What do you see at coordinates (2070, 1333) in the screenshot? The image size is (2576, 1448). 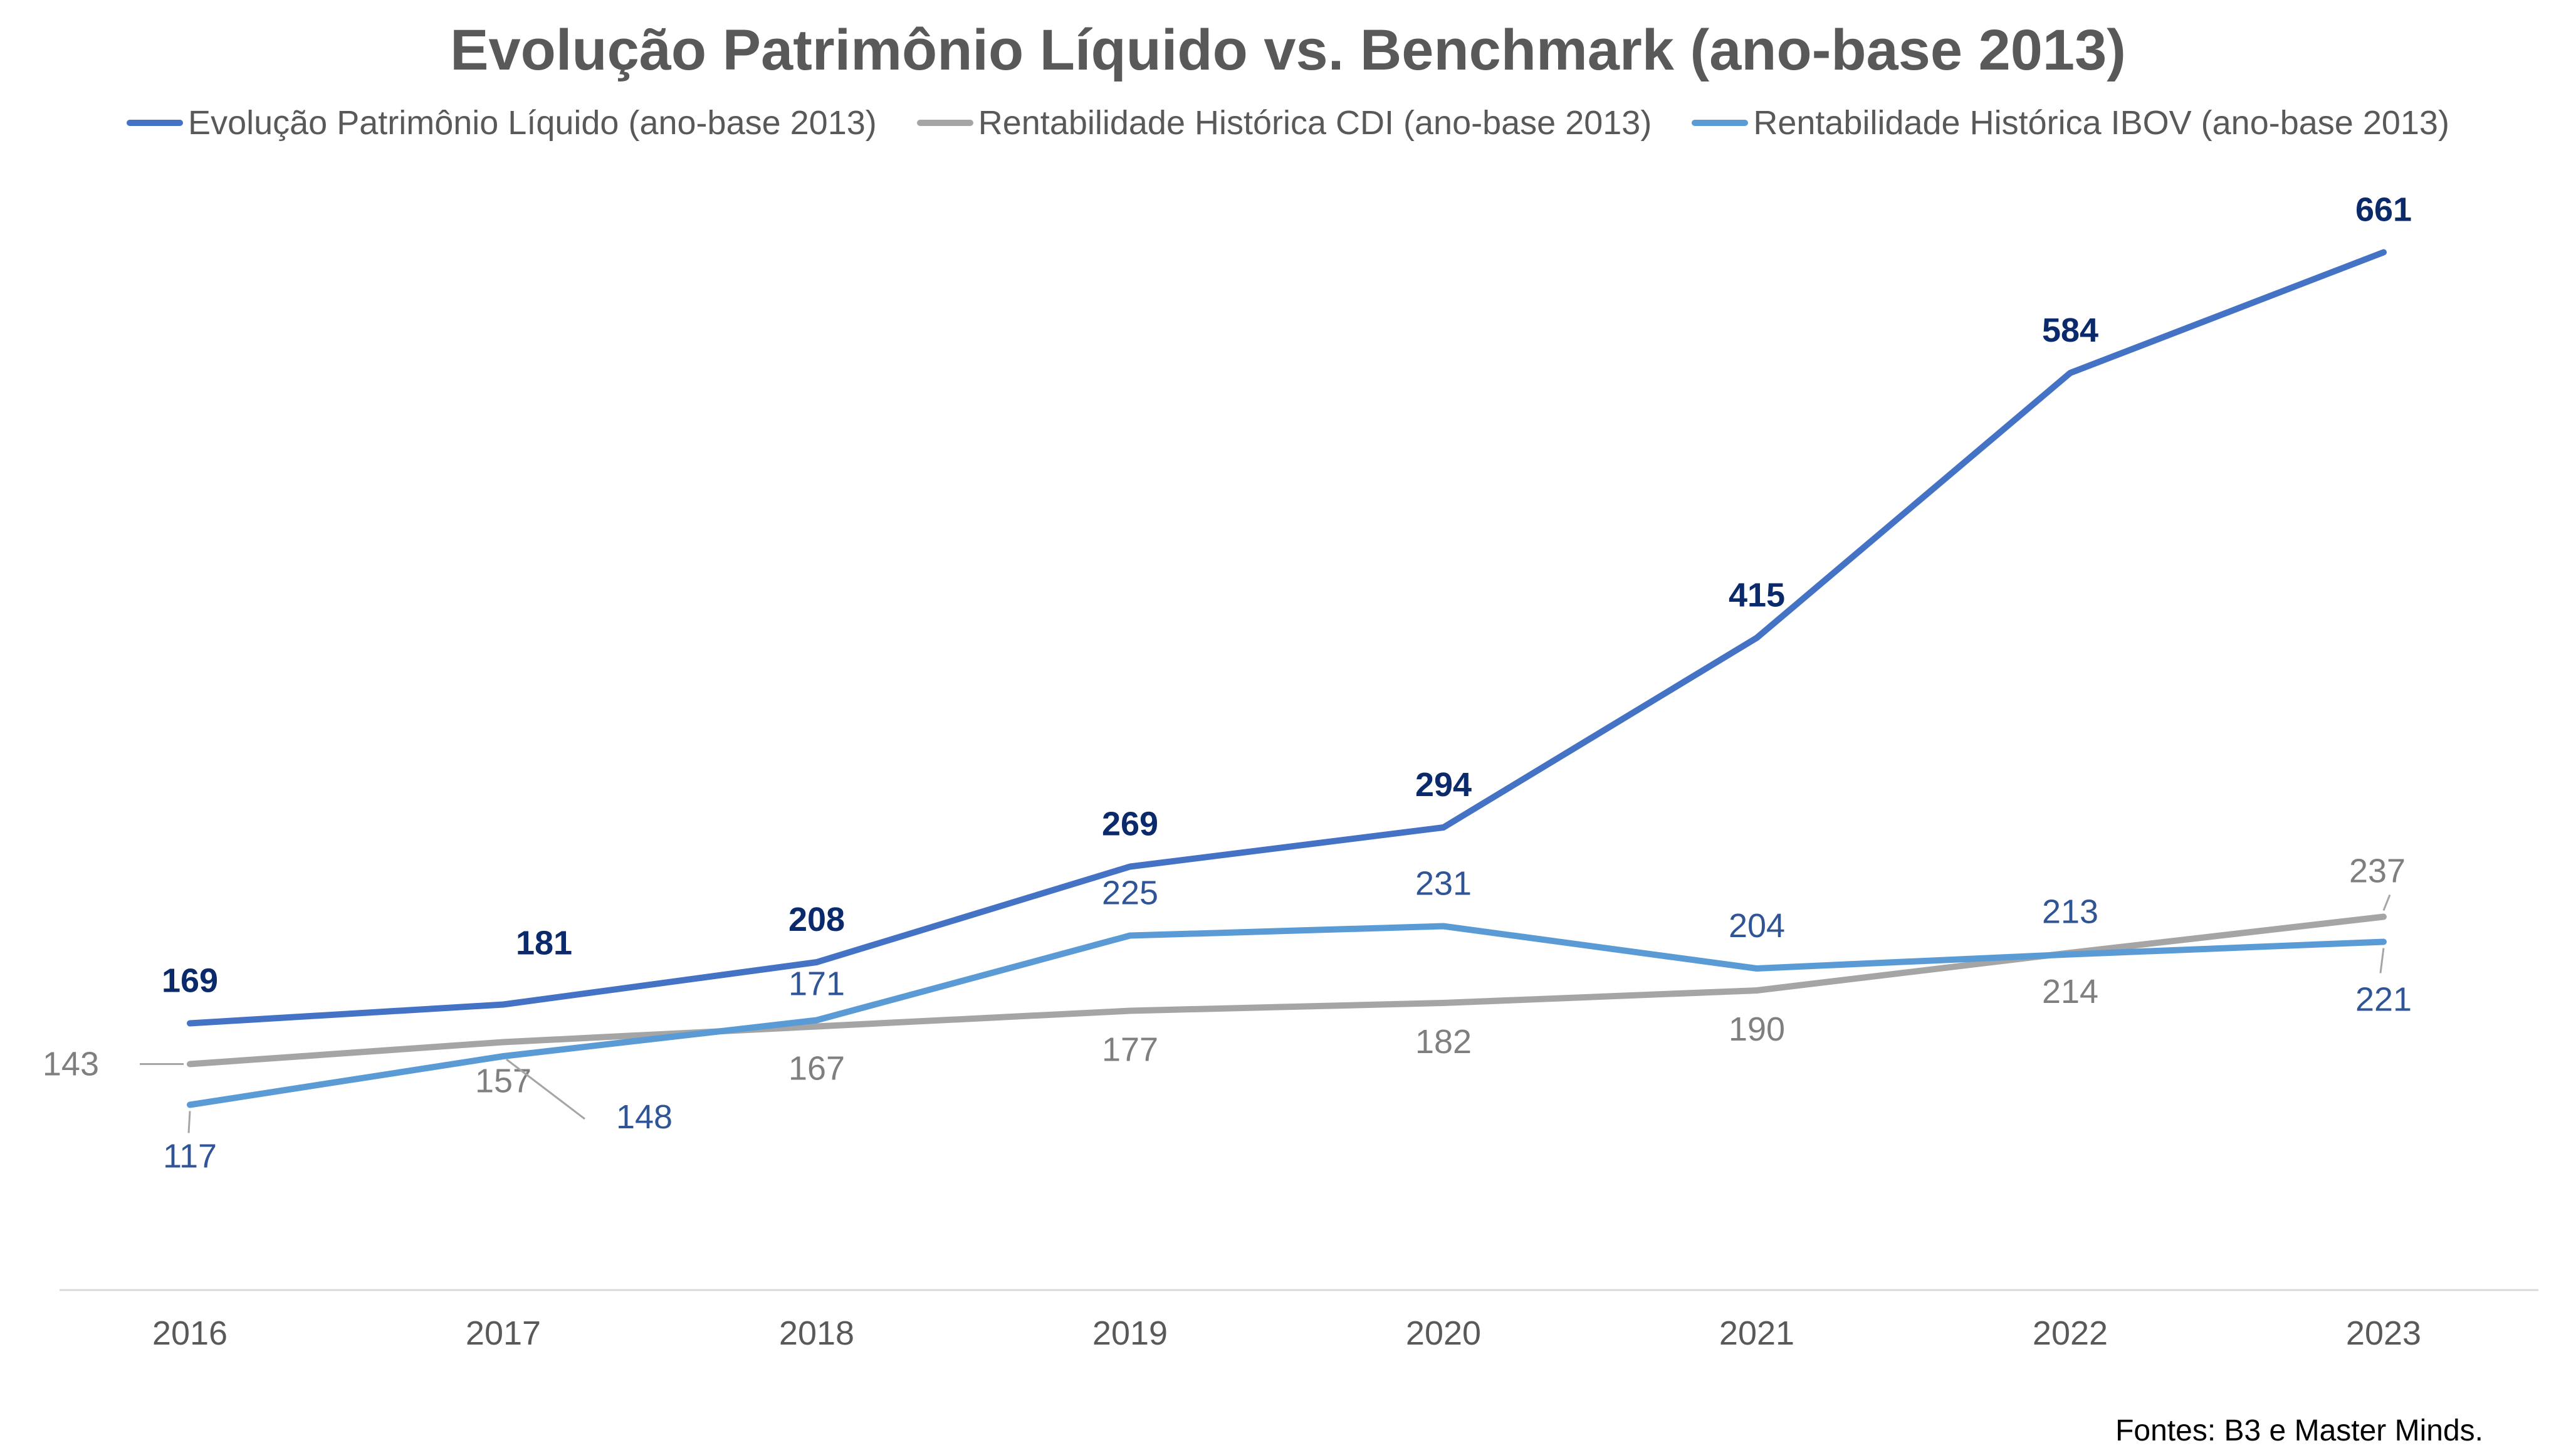 I see `x-tick-label-2022: 2022` at bounding box center [2070, 1333].